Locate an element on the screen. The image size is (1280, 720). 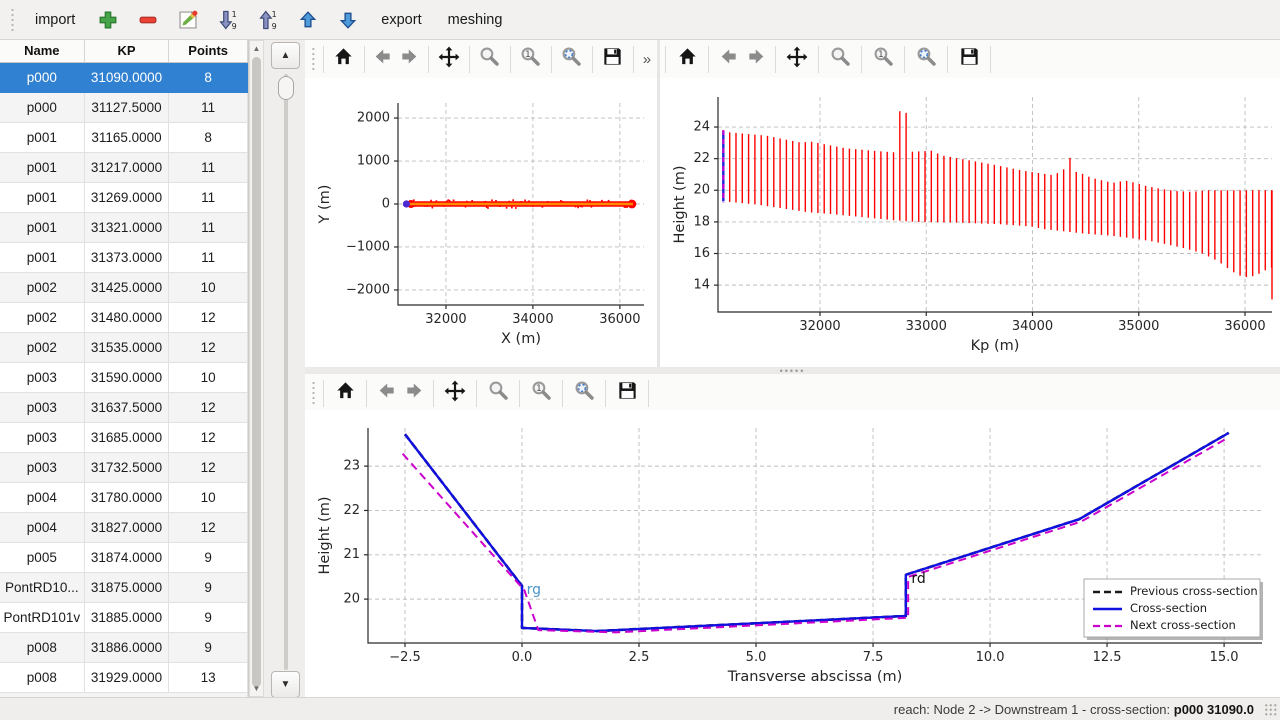
table-cell: p001 is located at coordinates (42, 228).